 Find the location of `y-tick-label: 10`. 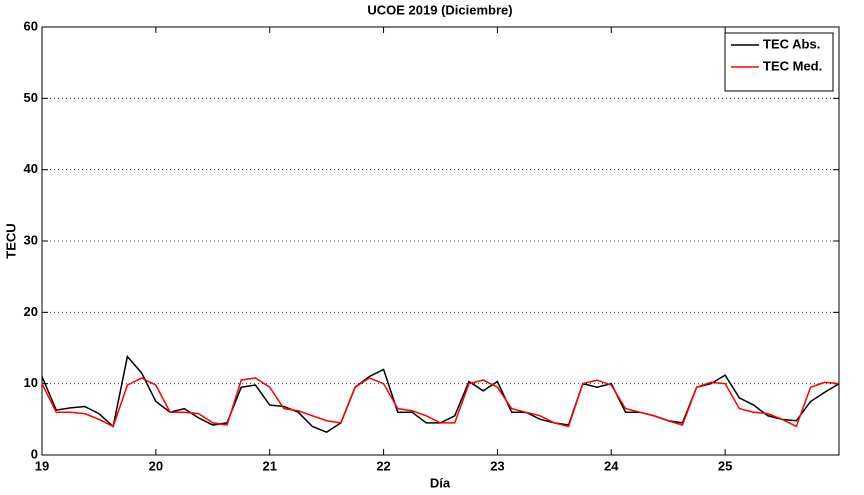

y-tick-label: 10 is located at coordinates (31, 382).